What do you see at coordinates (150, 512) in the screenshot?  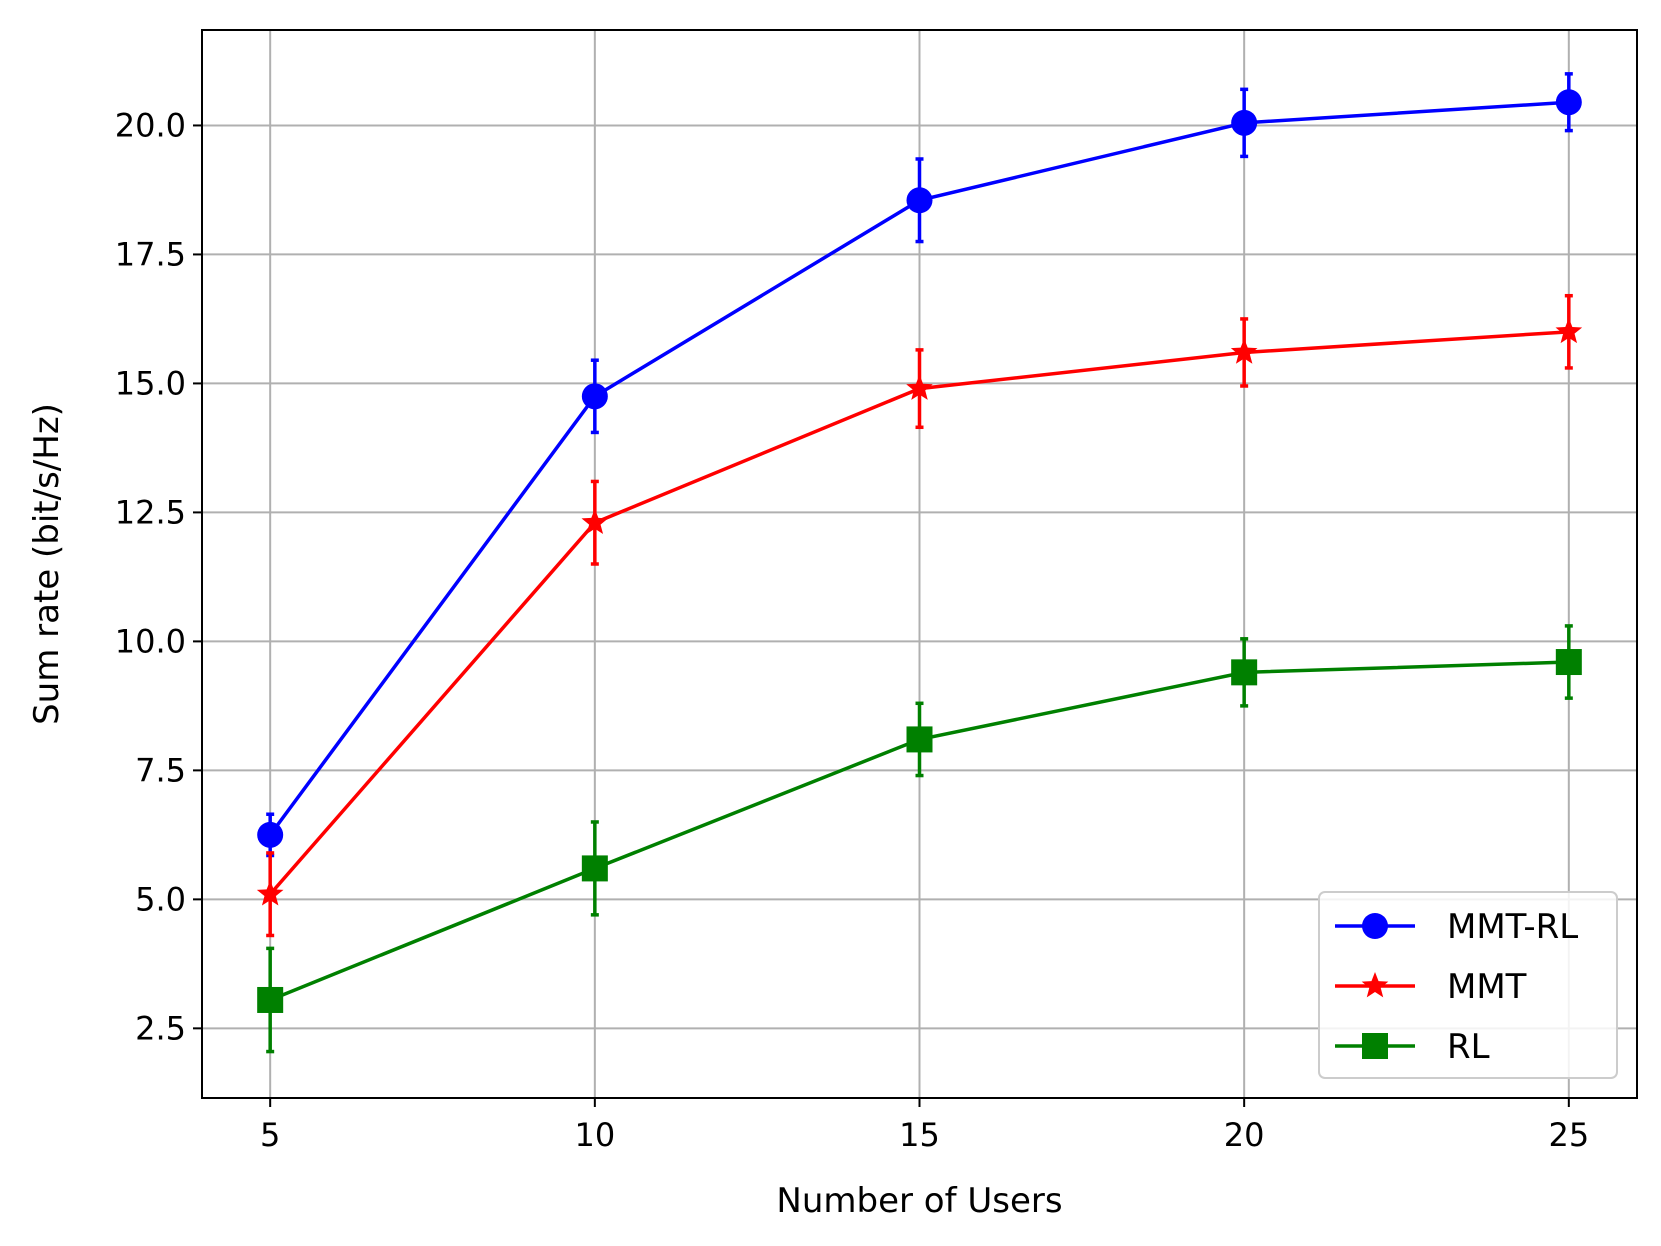 I see `y-tick-label: 12.5` at bounding box center [150, 512].